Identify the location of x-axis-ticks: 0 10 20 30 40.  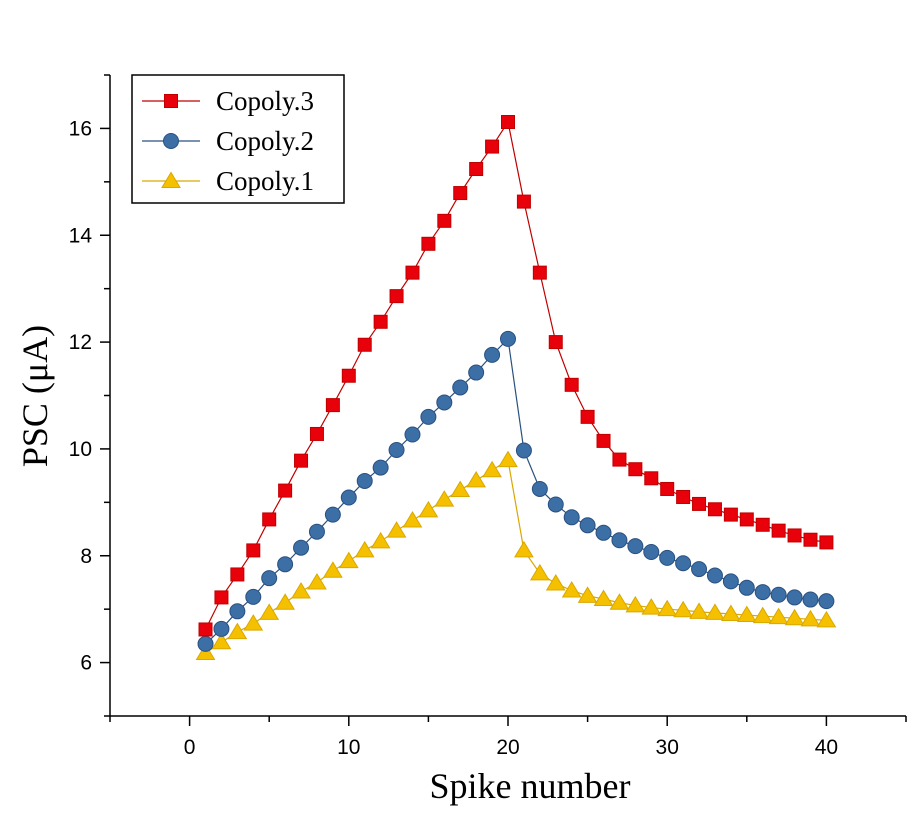
(508, 737).